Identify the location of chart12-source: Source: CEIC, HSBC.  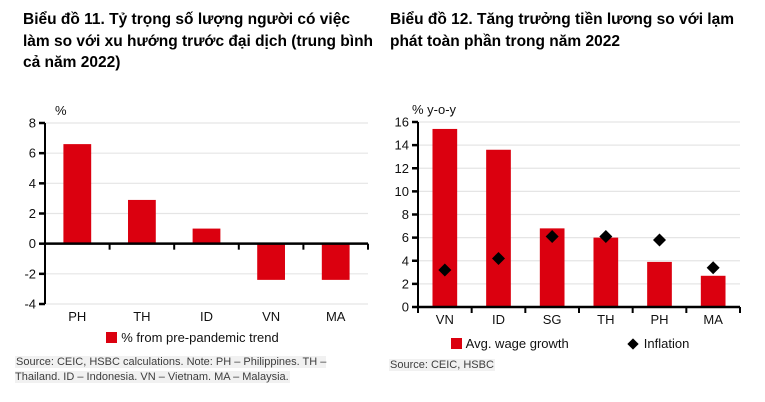
(569, 365).